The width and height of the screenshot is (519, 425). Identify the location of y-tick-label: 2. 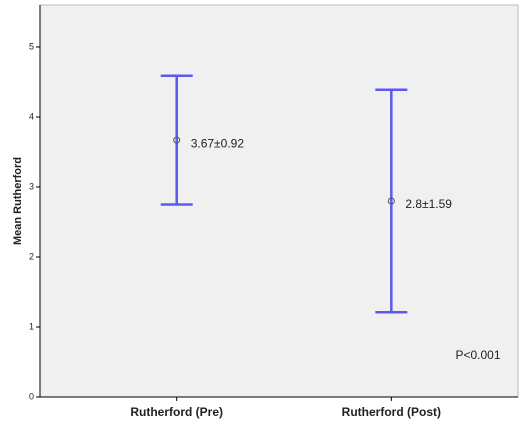
(31, 256).